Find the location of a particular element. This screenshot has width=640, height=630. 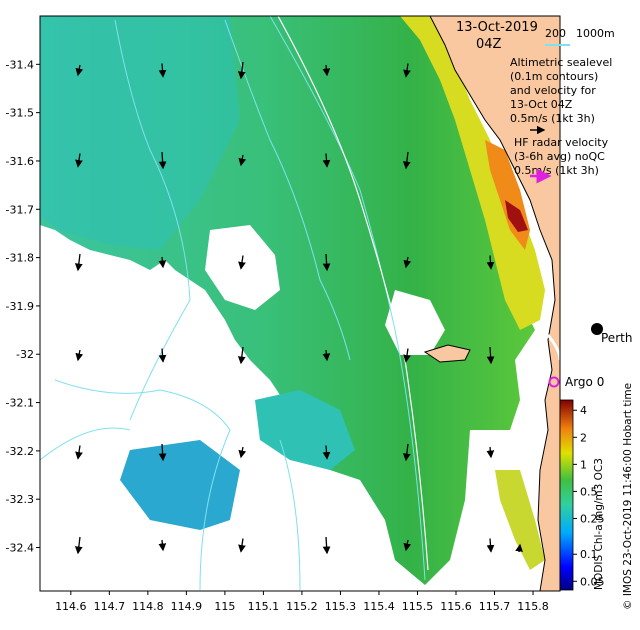

lat-tick-label: -31.5 is located at coordinates (20, 113).